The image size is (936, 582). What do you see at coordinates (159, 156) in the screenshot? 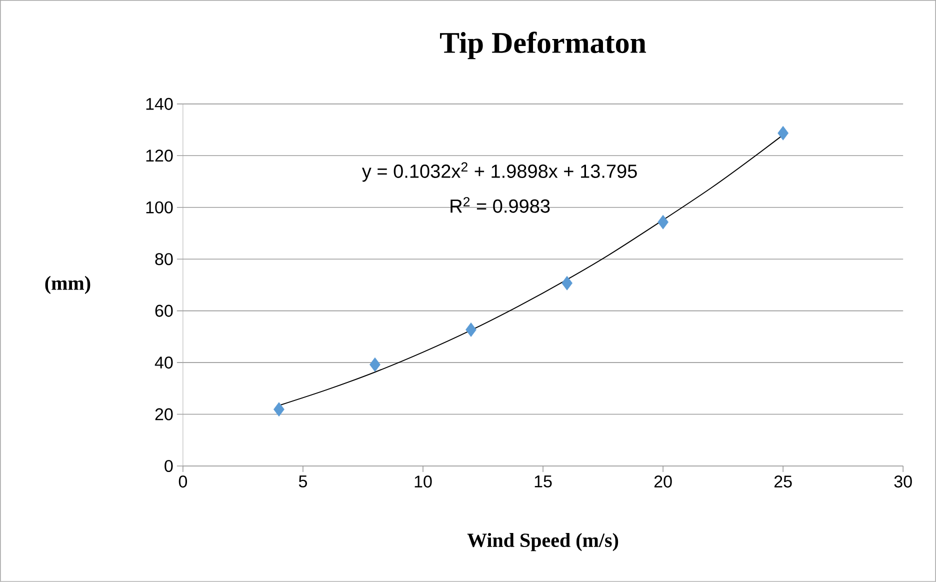
I see `y-tick-label: 120` at bounding box center [159, 156].